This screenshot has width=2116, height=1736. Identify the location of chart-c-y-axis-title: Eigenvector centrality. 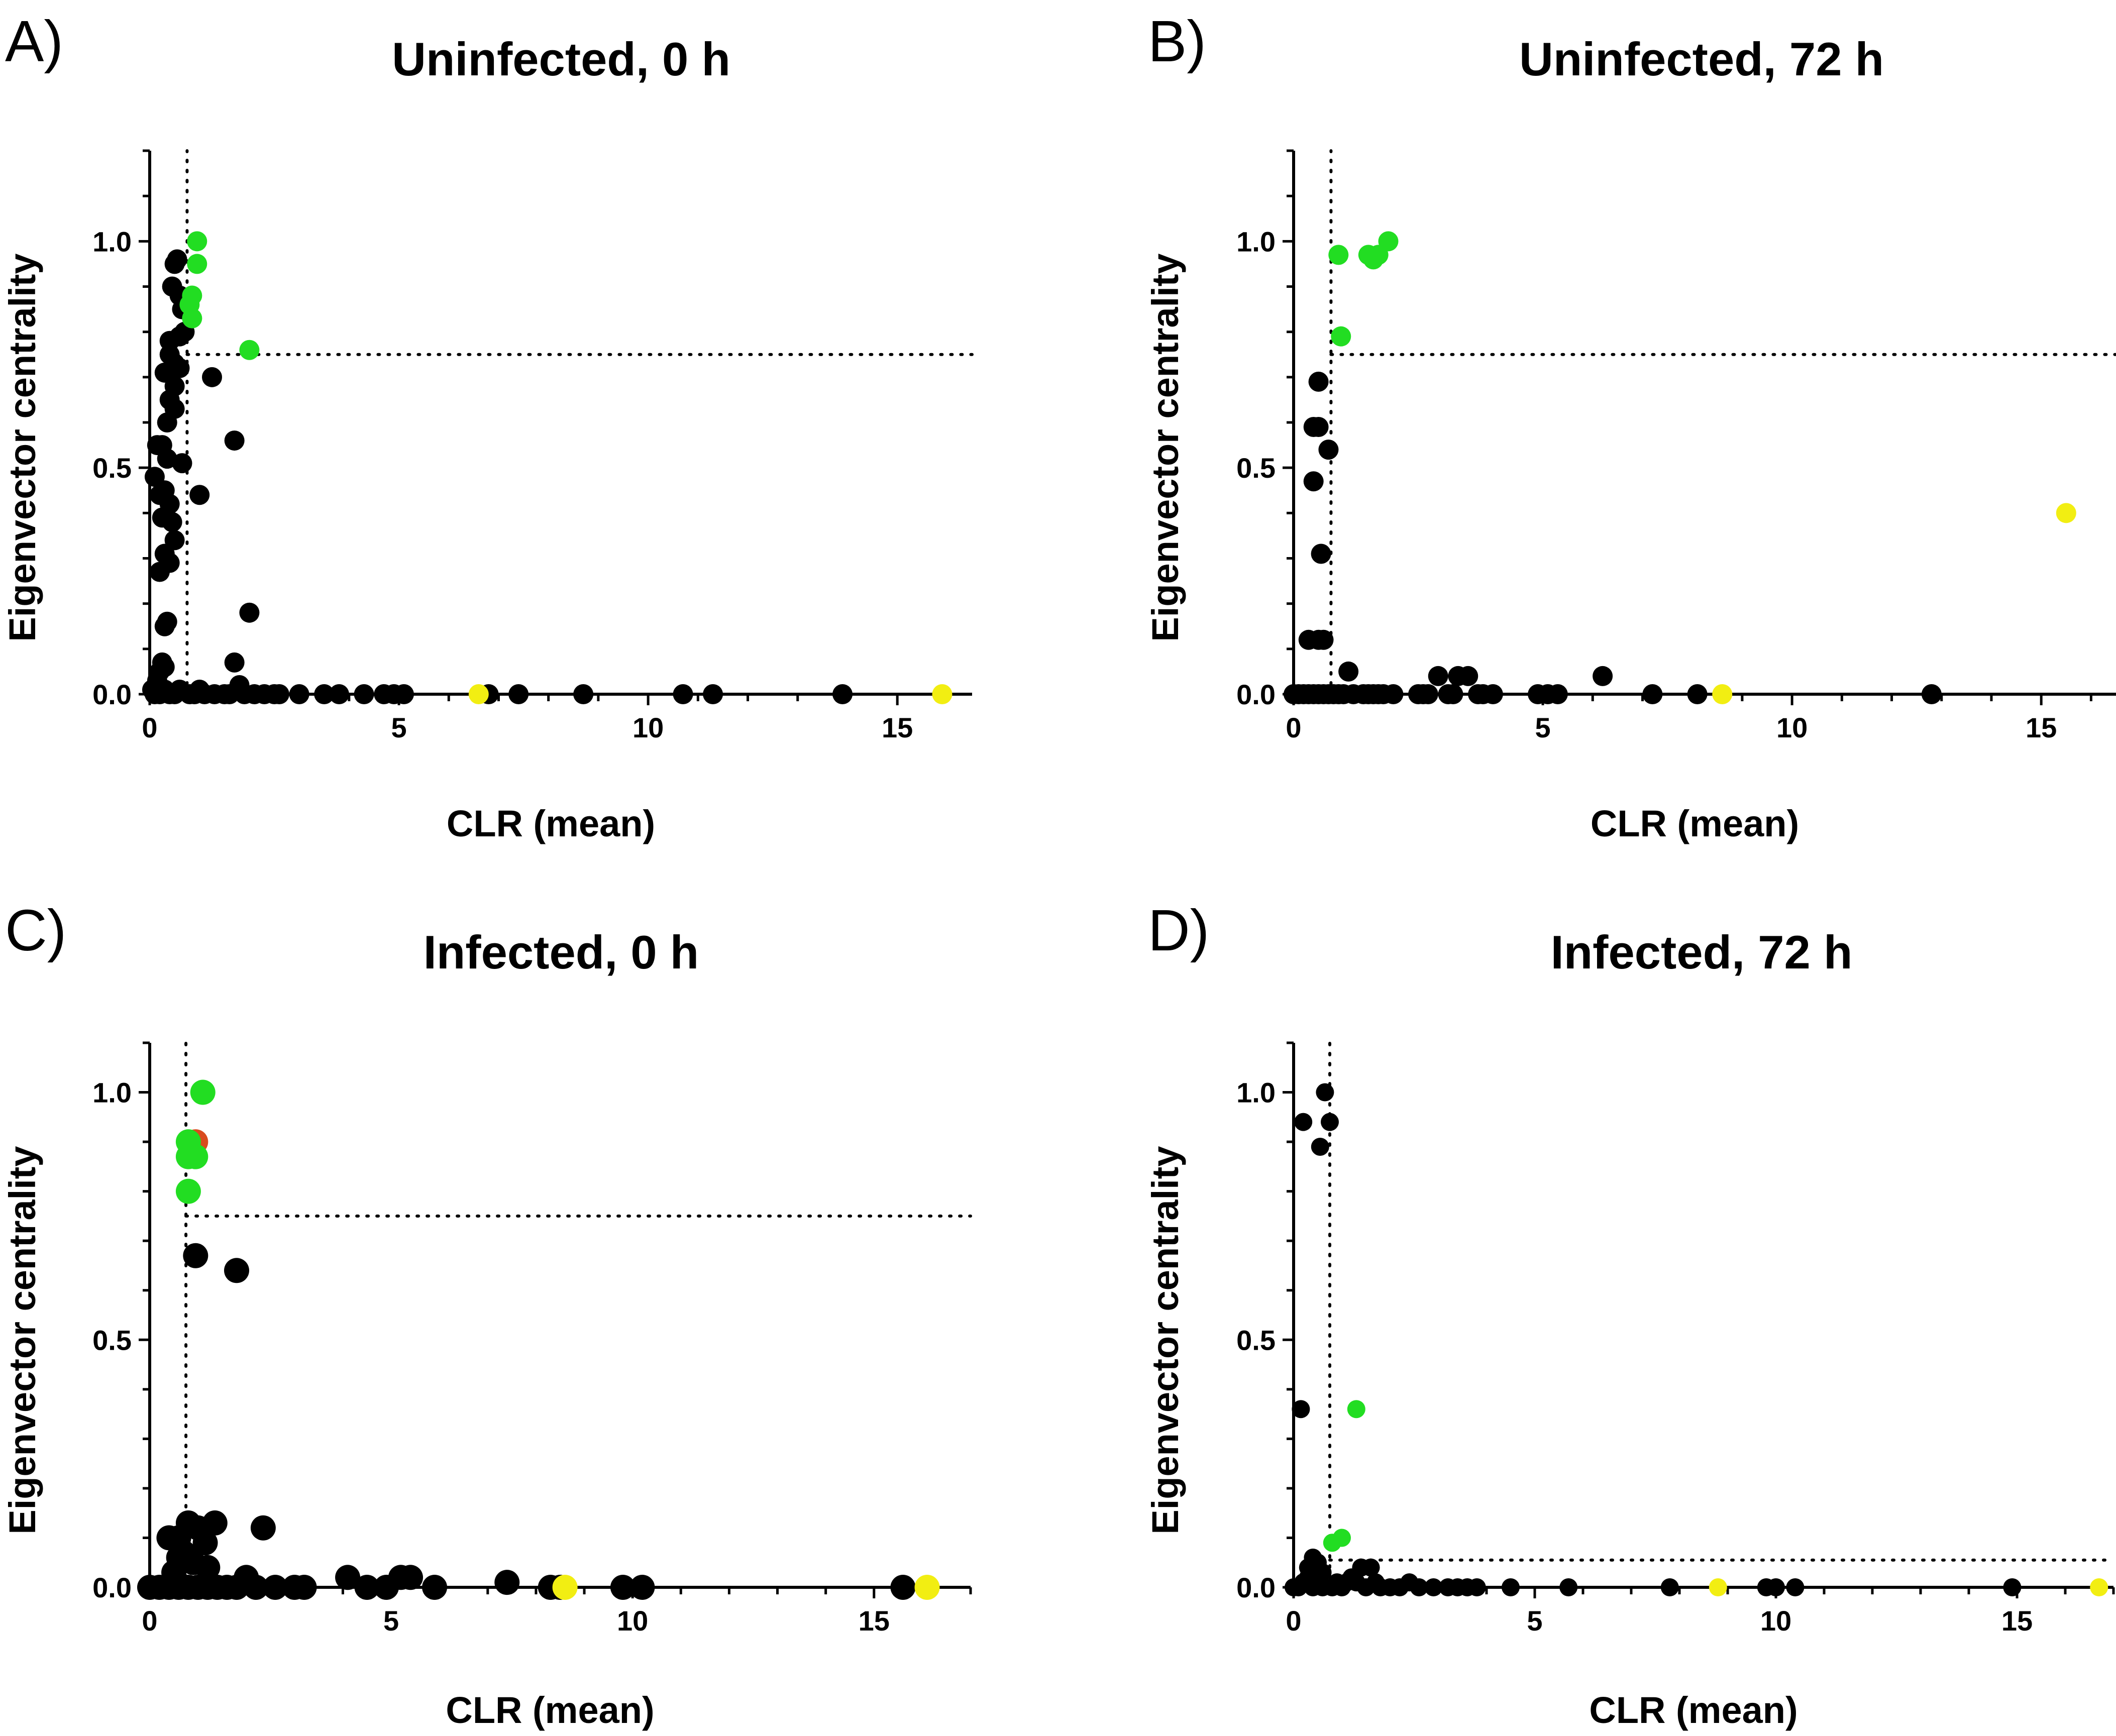
(23, 1340).